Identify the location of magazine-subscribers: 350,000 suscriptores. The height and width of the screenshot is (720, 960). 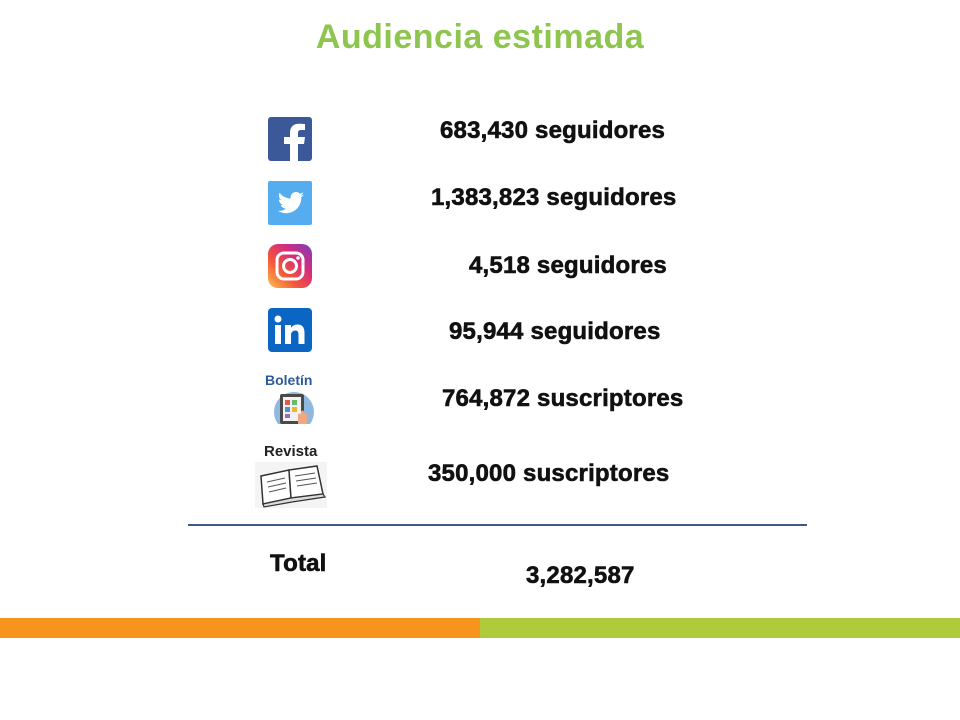
(549, 474).